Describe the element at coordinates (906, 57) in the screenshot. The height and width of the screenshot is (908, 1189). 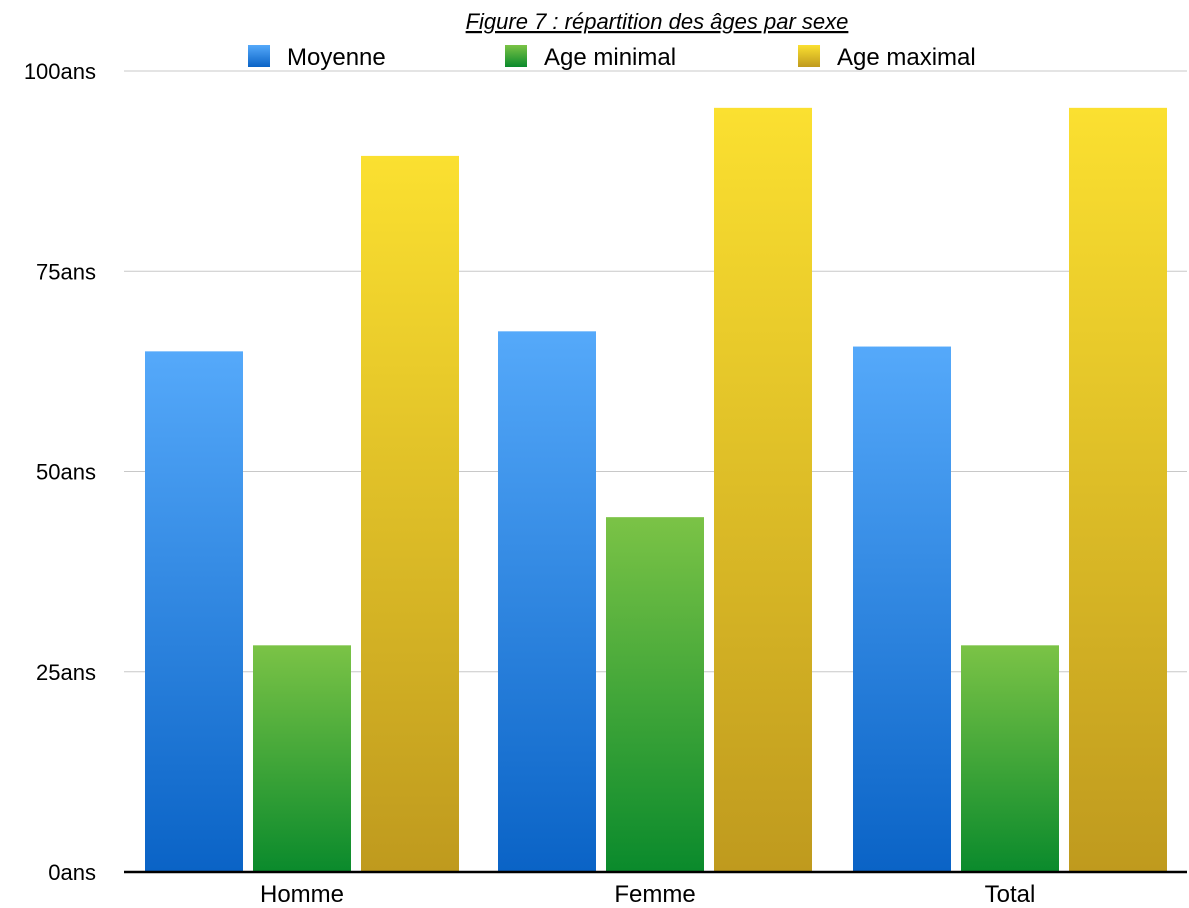
I see `legend-label-age-maximal: Age maximal` at that location.